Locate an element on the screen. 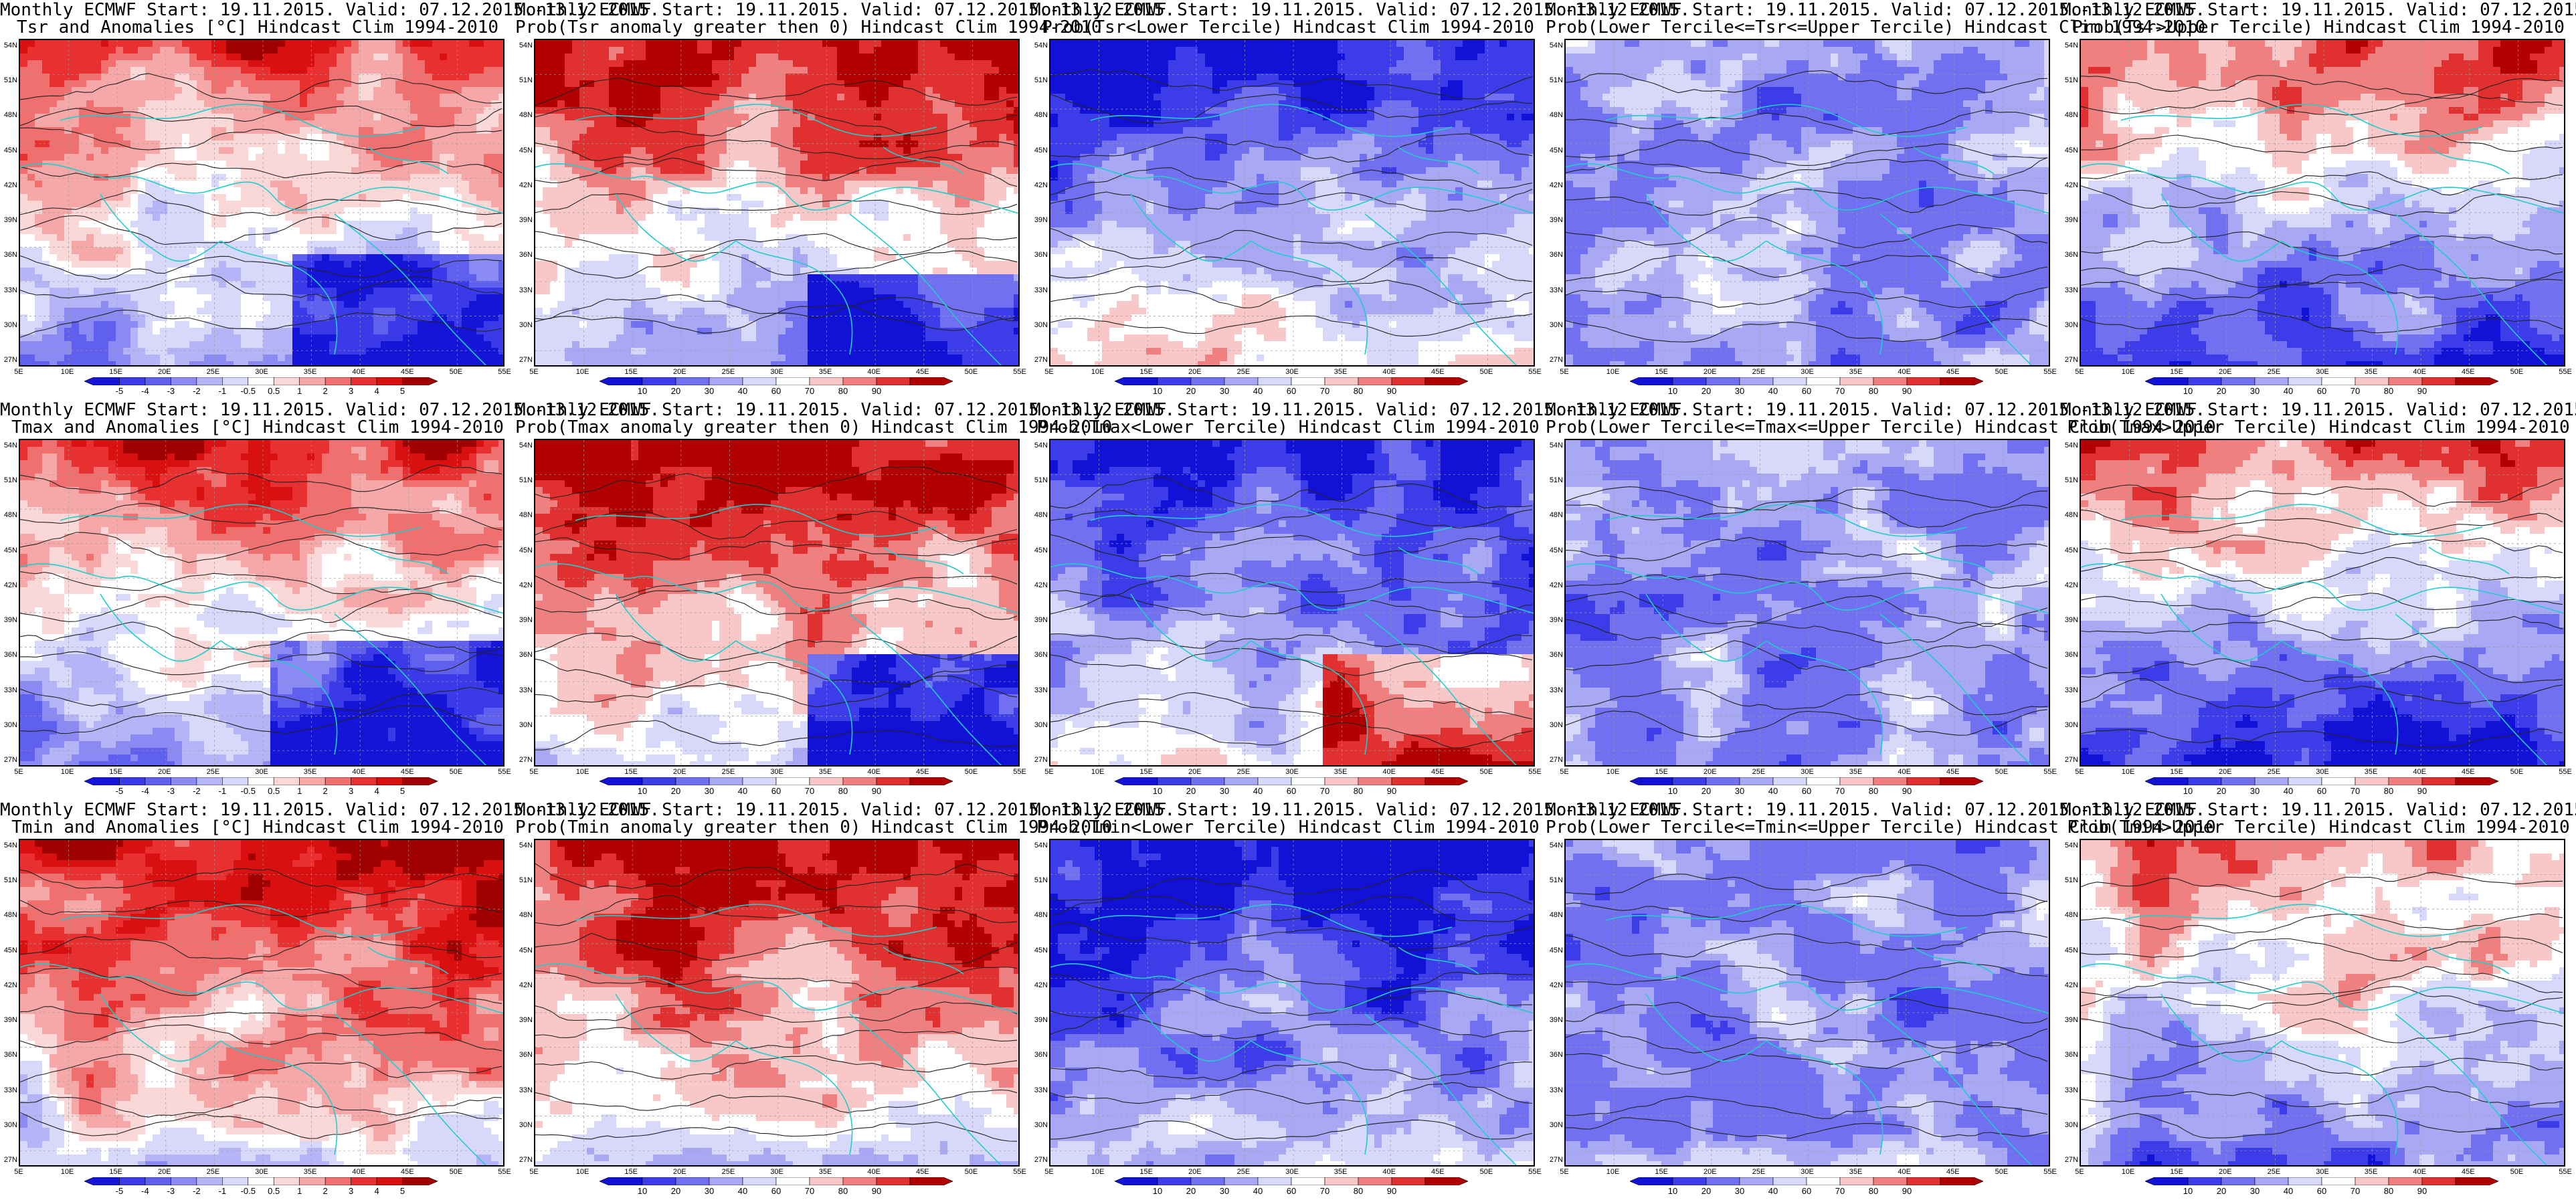  colorbar-tick-label: 1 is located at coordinates (300, 391).